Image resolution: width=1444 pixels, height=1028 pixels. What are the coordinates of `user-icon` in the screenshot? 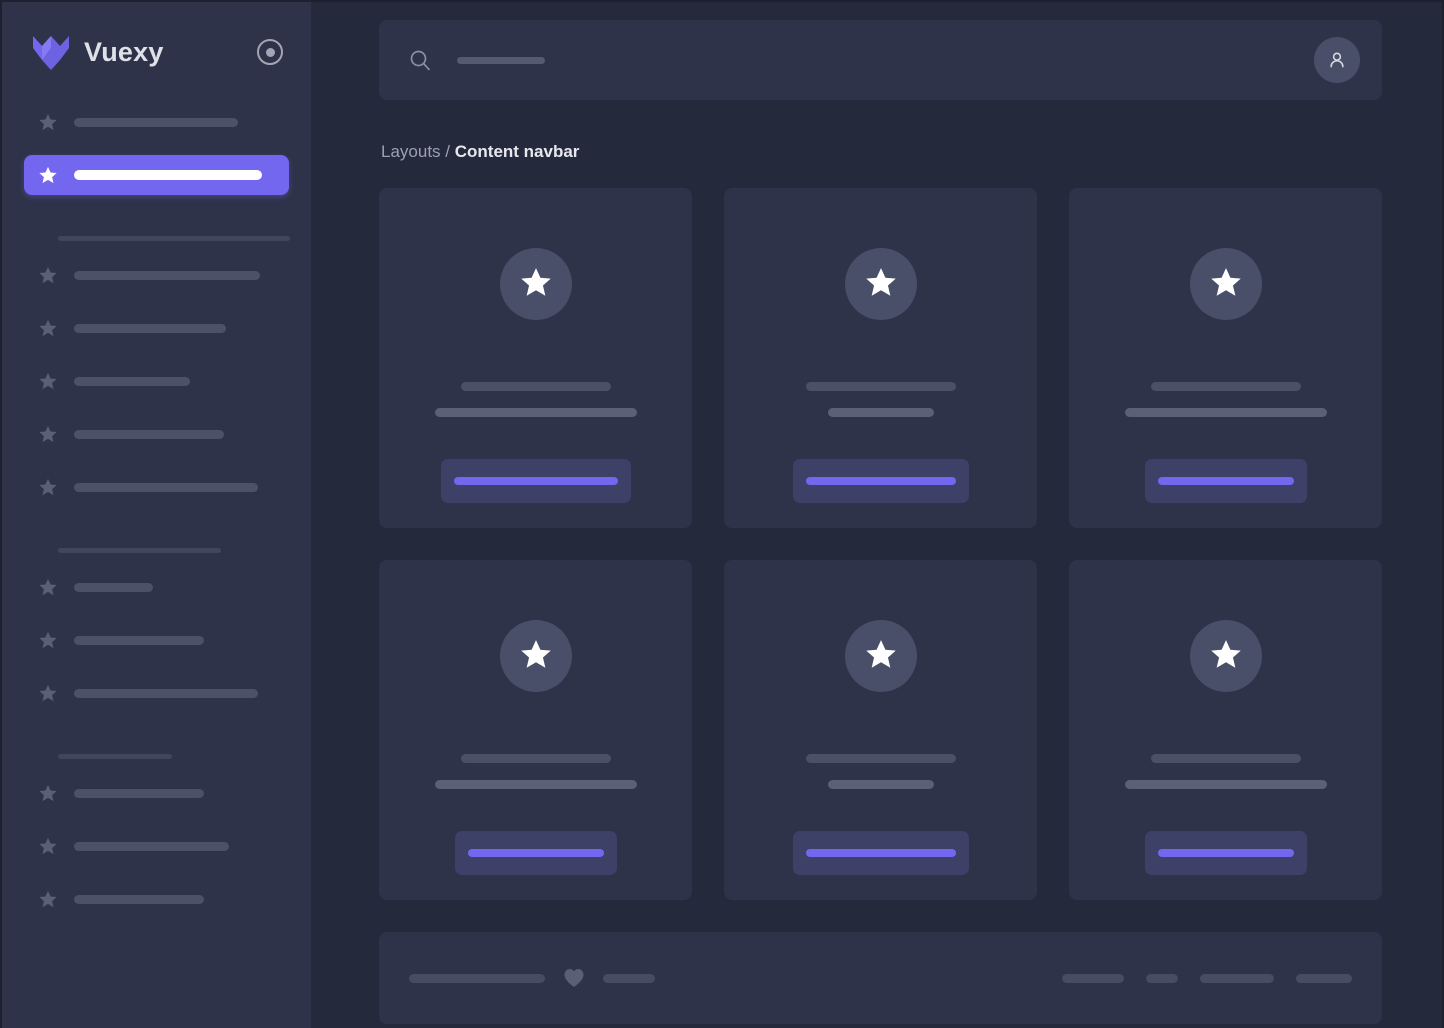 It's located at (1337, 60).